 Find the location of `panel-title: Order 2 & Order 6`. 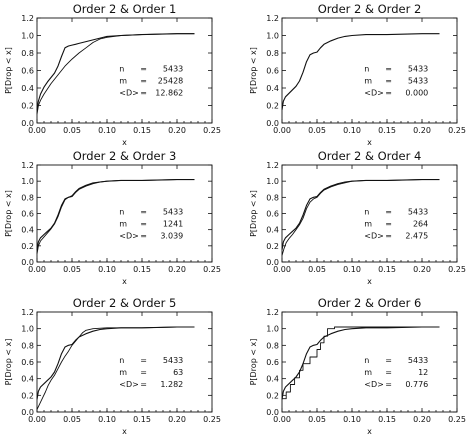

panel-title: Order 2 & Order 6 is located at coordinates (370, 303).